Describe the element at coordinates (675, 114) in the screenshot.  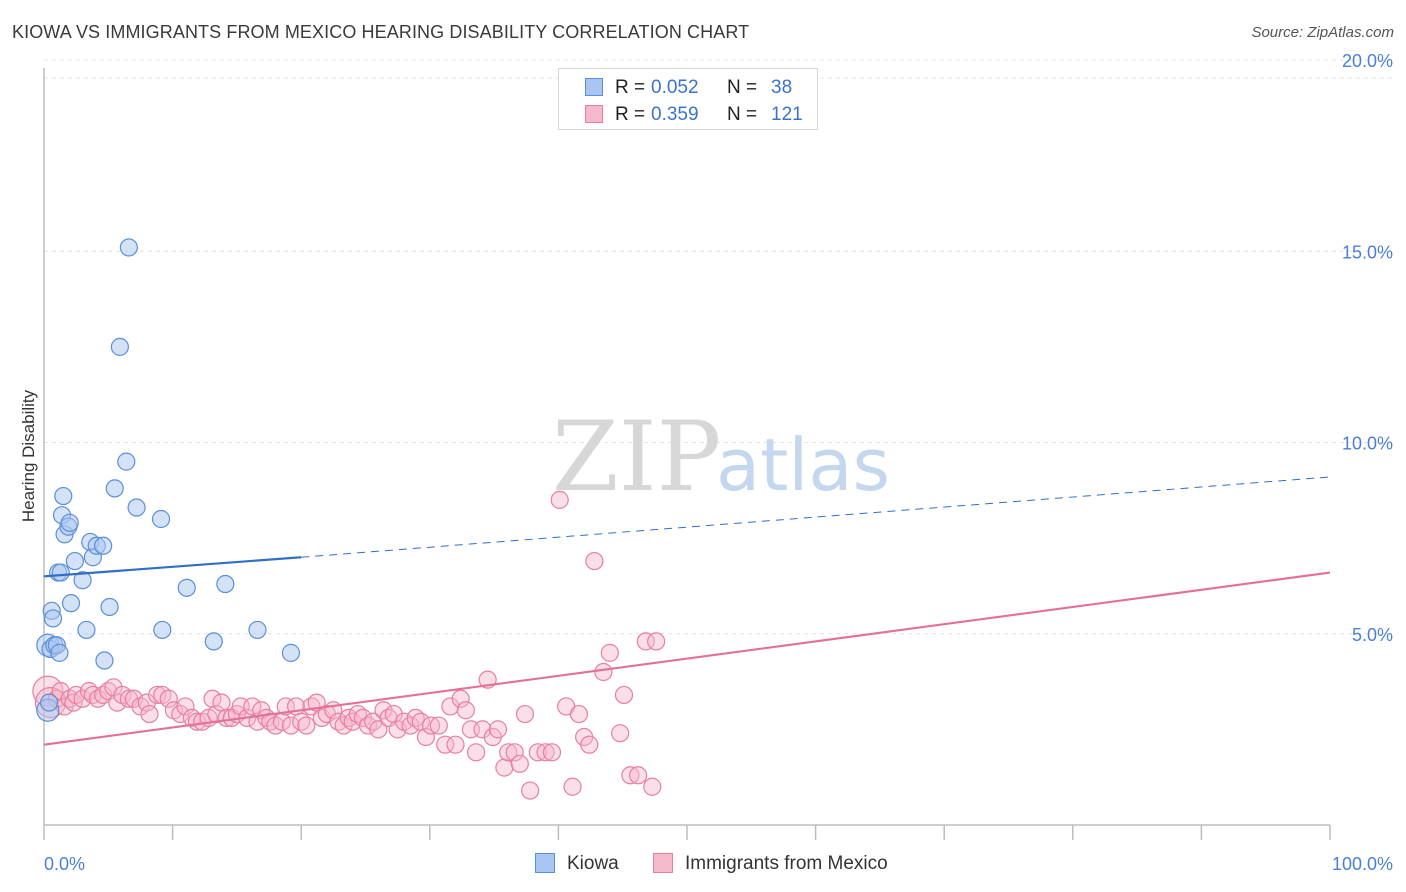
I see `legend-r-value-mexico: 0.359` at that location.